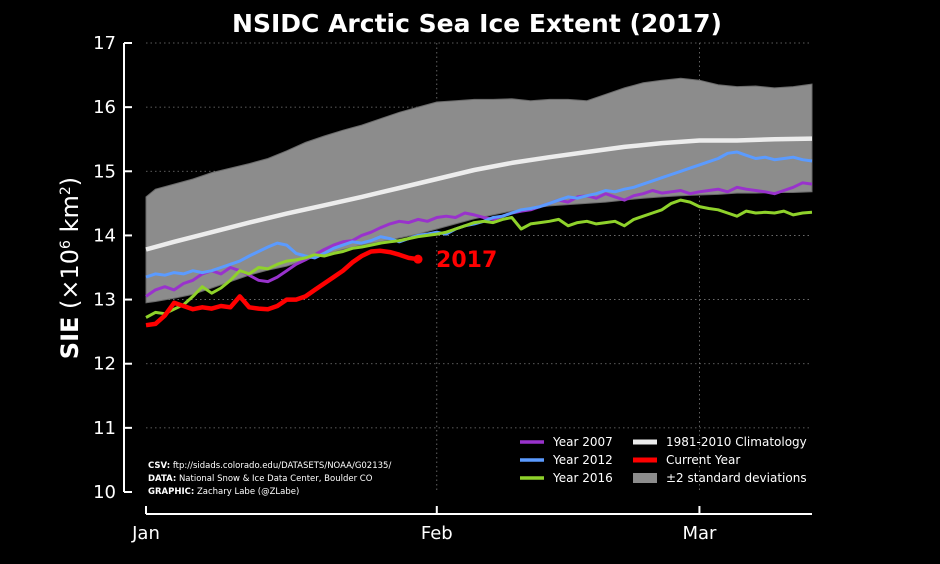  What do you see at coordinates (645, 478) in the screenshot?
I see `legend-swatch-std` at bounding box center [645, 478].